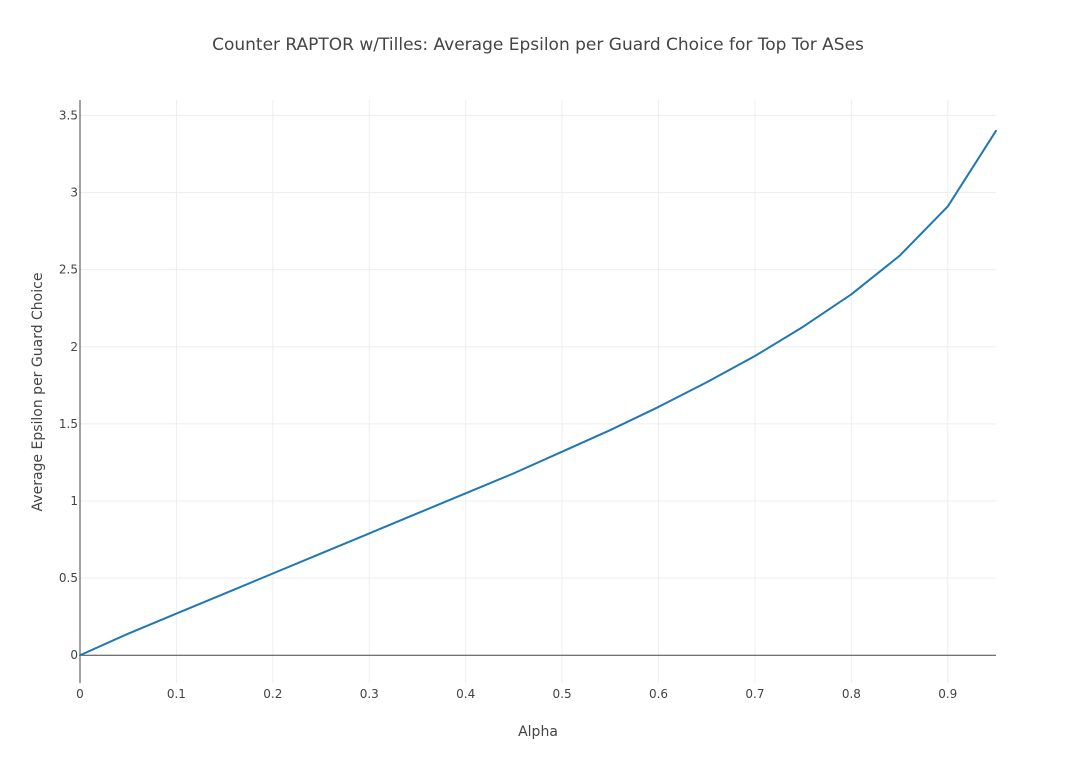 Image resolution: width=1076 pixels, height=763 pixels. Describe the element at coordinates (851, 694) in the screenshot. I see `x-tick-label: 0.8` at that location.